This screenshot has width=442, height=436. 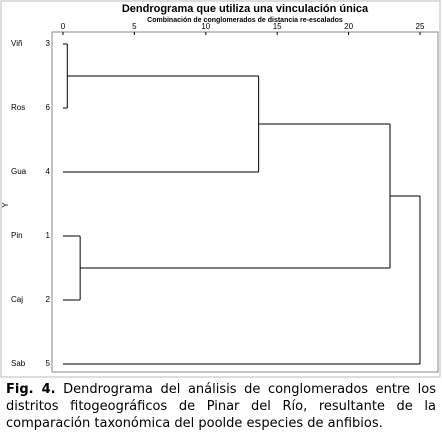 What do you see at coordinates (48, 107) in the screenshot?
I see `leaf-id: 6` at bounding box center [48, 107].